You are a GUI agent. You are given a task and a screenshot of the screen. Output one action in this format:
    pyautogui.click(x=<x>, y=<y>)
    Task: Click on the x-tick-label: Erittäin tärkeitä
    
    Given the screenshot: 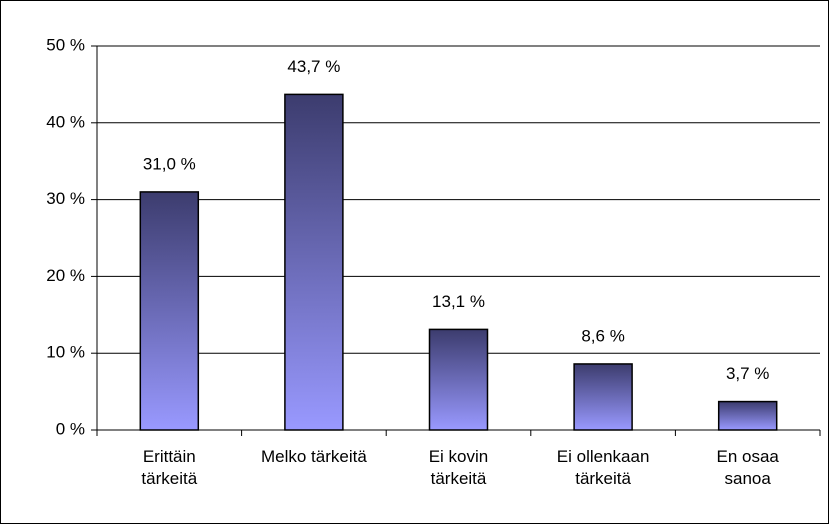 What is the action you would take?
    pyautogui.click(x=169, y=467)
    